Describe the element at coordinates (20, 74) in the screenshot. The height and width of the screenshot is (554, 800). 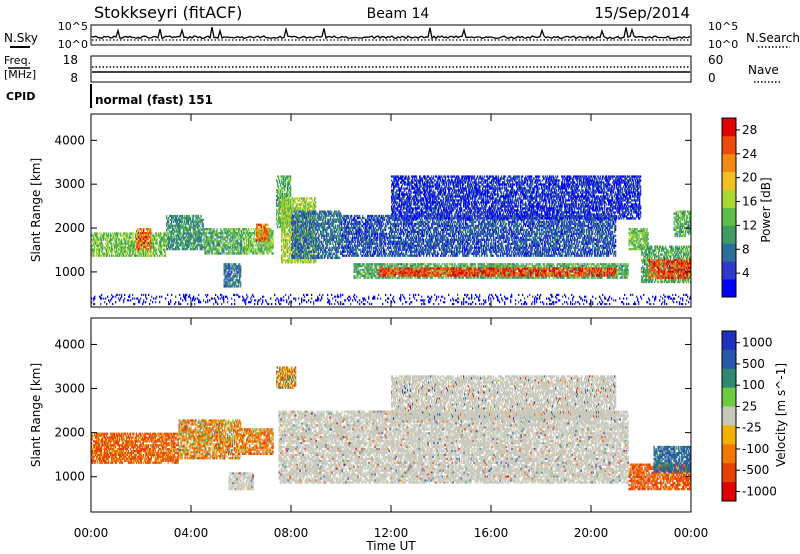
I see `freq-unit: [MHz]` at that location.